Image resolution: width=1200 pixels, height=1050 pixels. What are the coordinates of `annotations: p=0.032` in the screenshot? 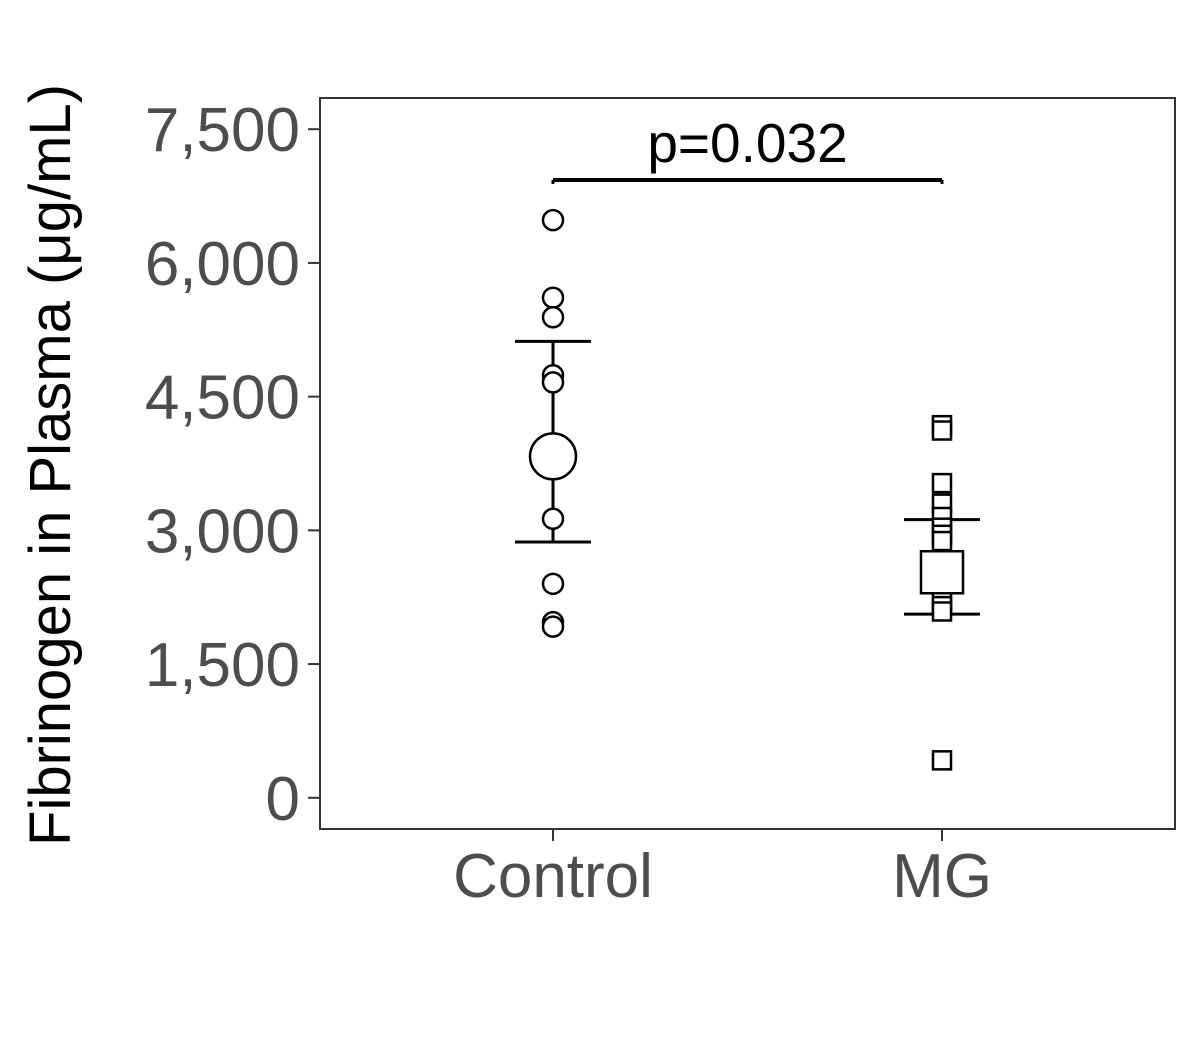 It's located at (747, 148).